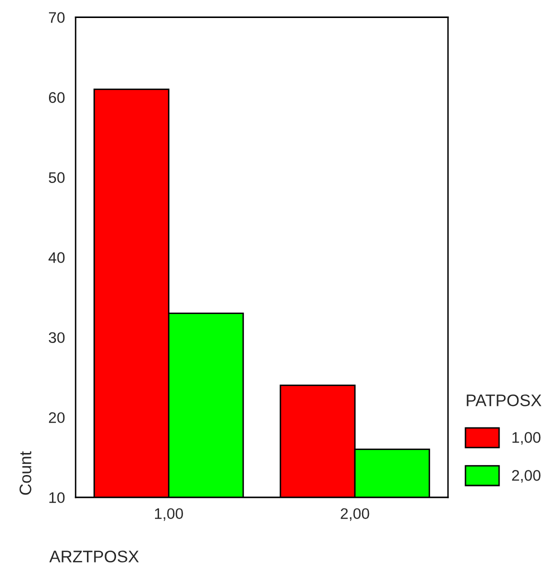 The width and height of the screenshot is (560, 575). Describe the element at coordinates (56, 418) in the screenshot. I see `y-tick-label: 20` at that location.